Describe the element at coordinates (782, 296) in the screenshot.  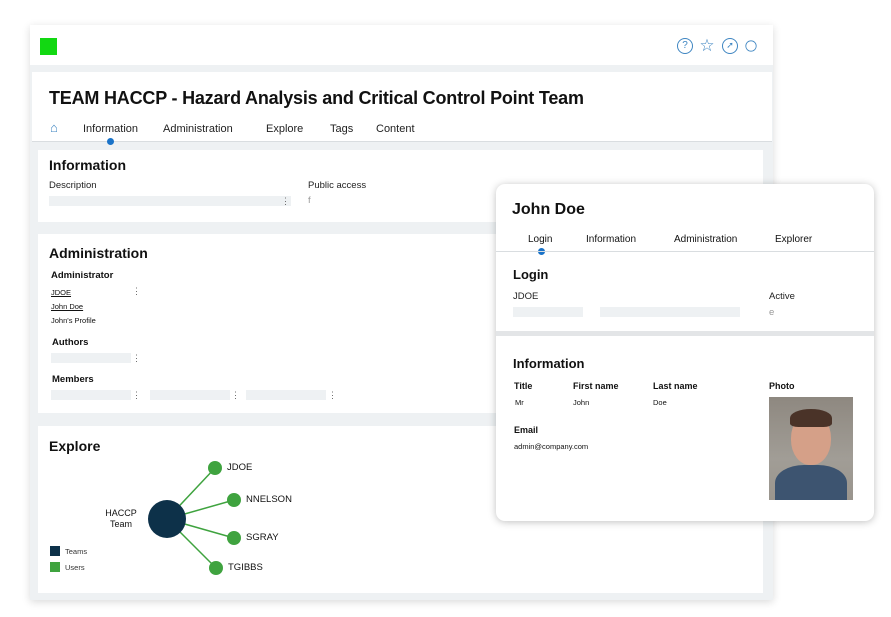
I see `active-label: Active` at that location.